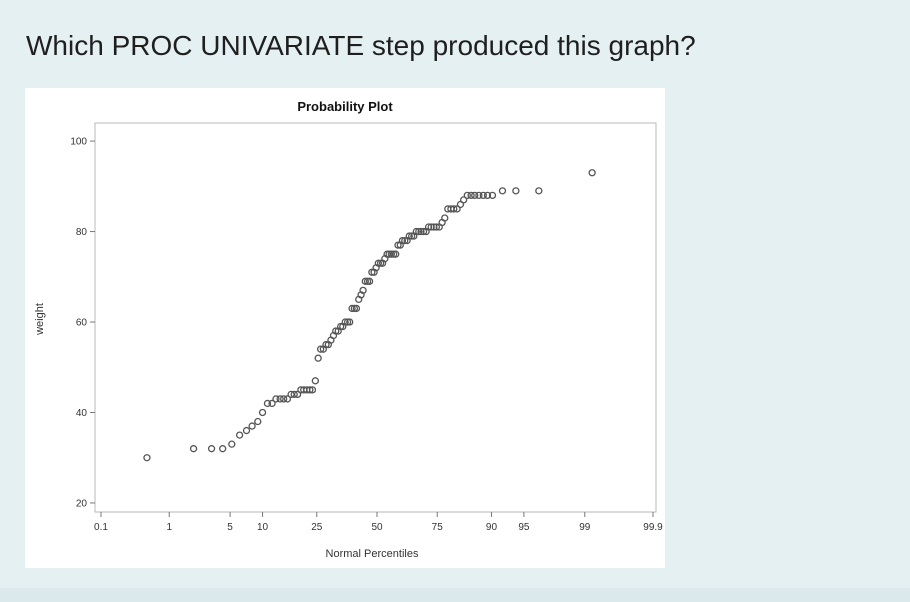  I want to click on page-bottom-strip, so click(455, 595).